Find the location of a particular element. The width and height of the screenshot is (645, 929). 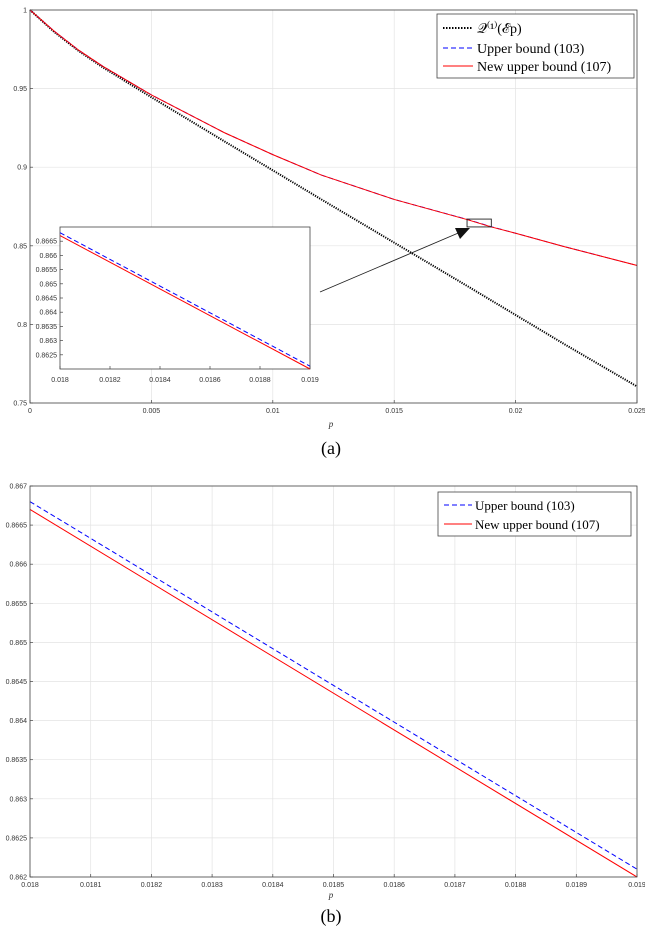

b-y-tick-label: 0.862 is located at coordinates (18, 878).